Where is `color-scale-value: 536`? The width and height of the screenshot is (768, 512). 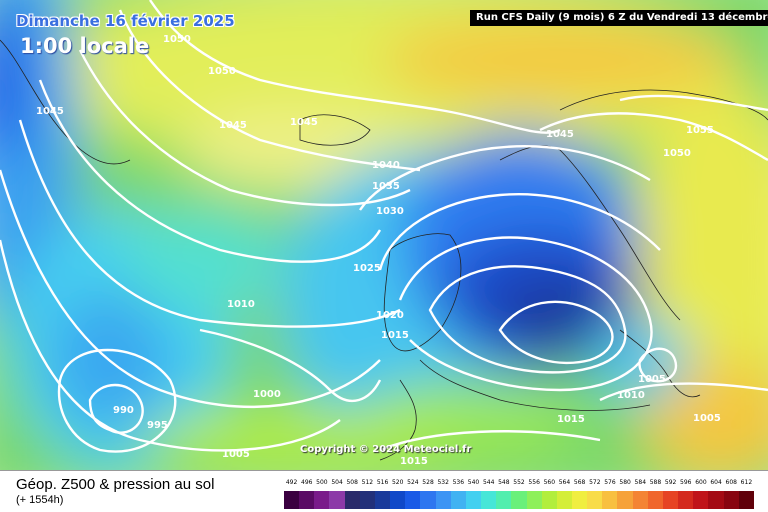 color-scale-value: 536 is located at coordinates (458, 482).